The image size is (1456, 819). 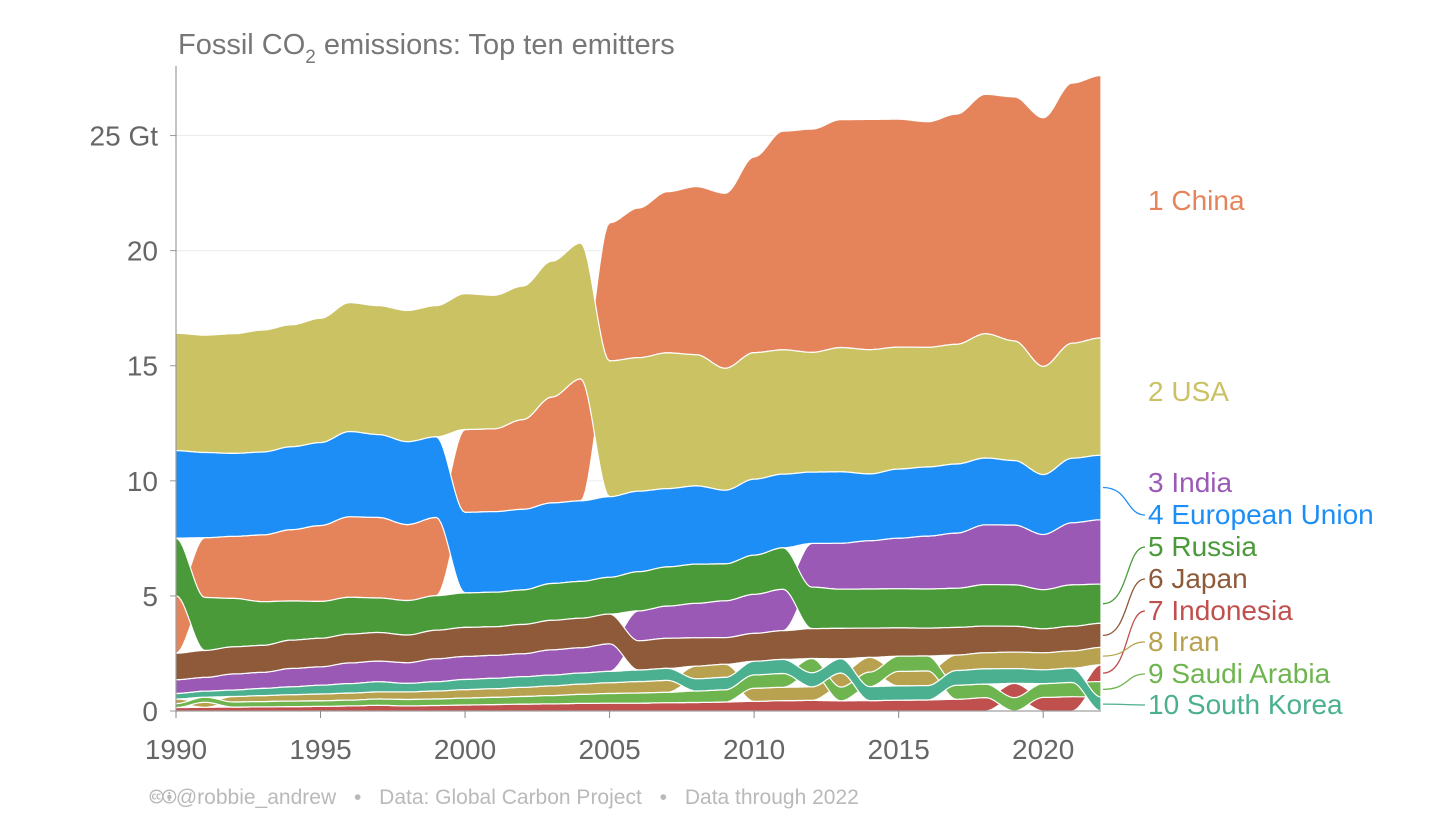 What do you see at coordinates (609, 749) in the screenshot?
I see `x-tick-label: 2005` at bounding box center [609, 749].